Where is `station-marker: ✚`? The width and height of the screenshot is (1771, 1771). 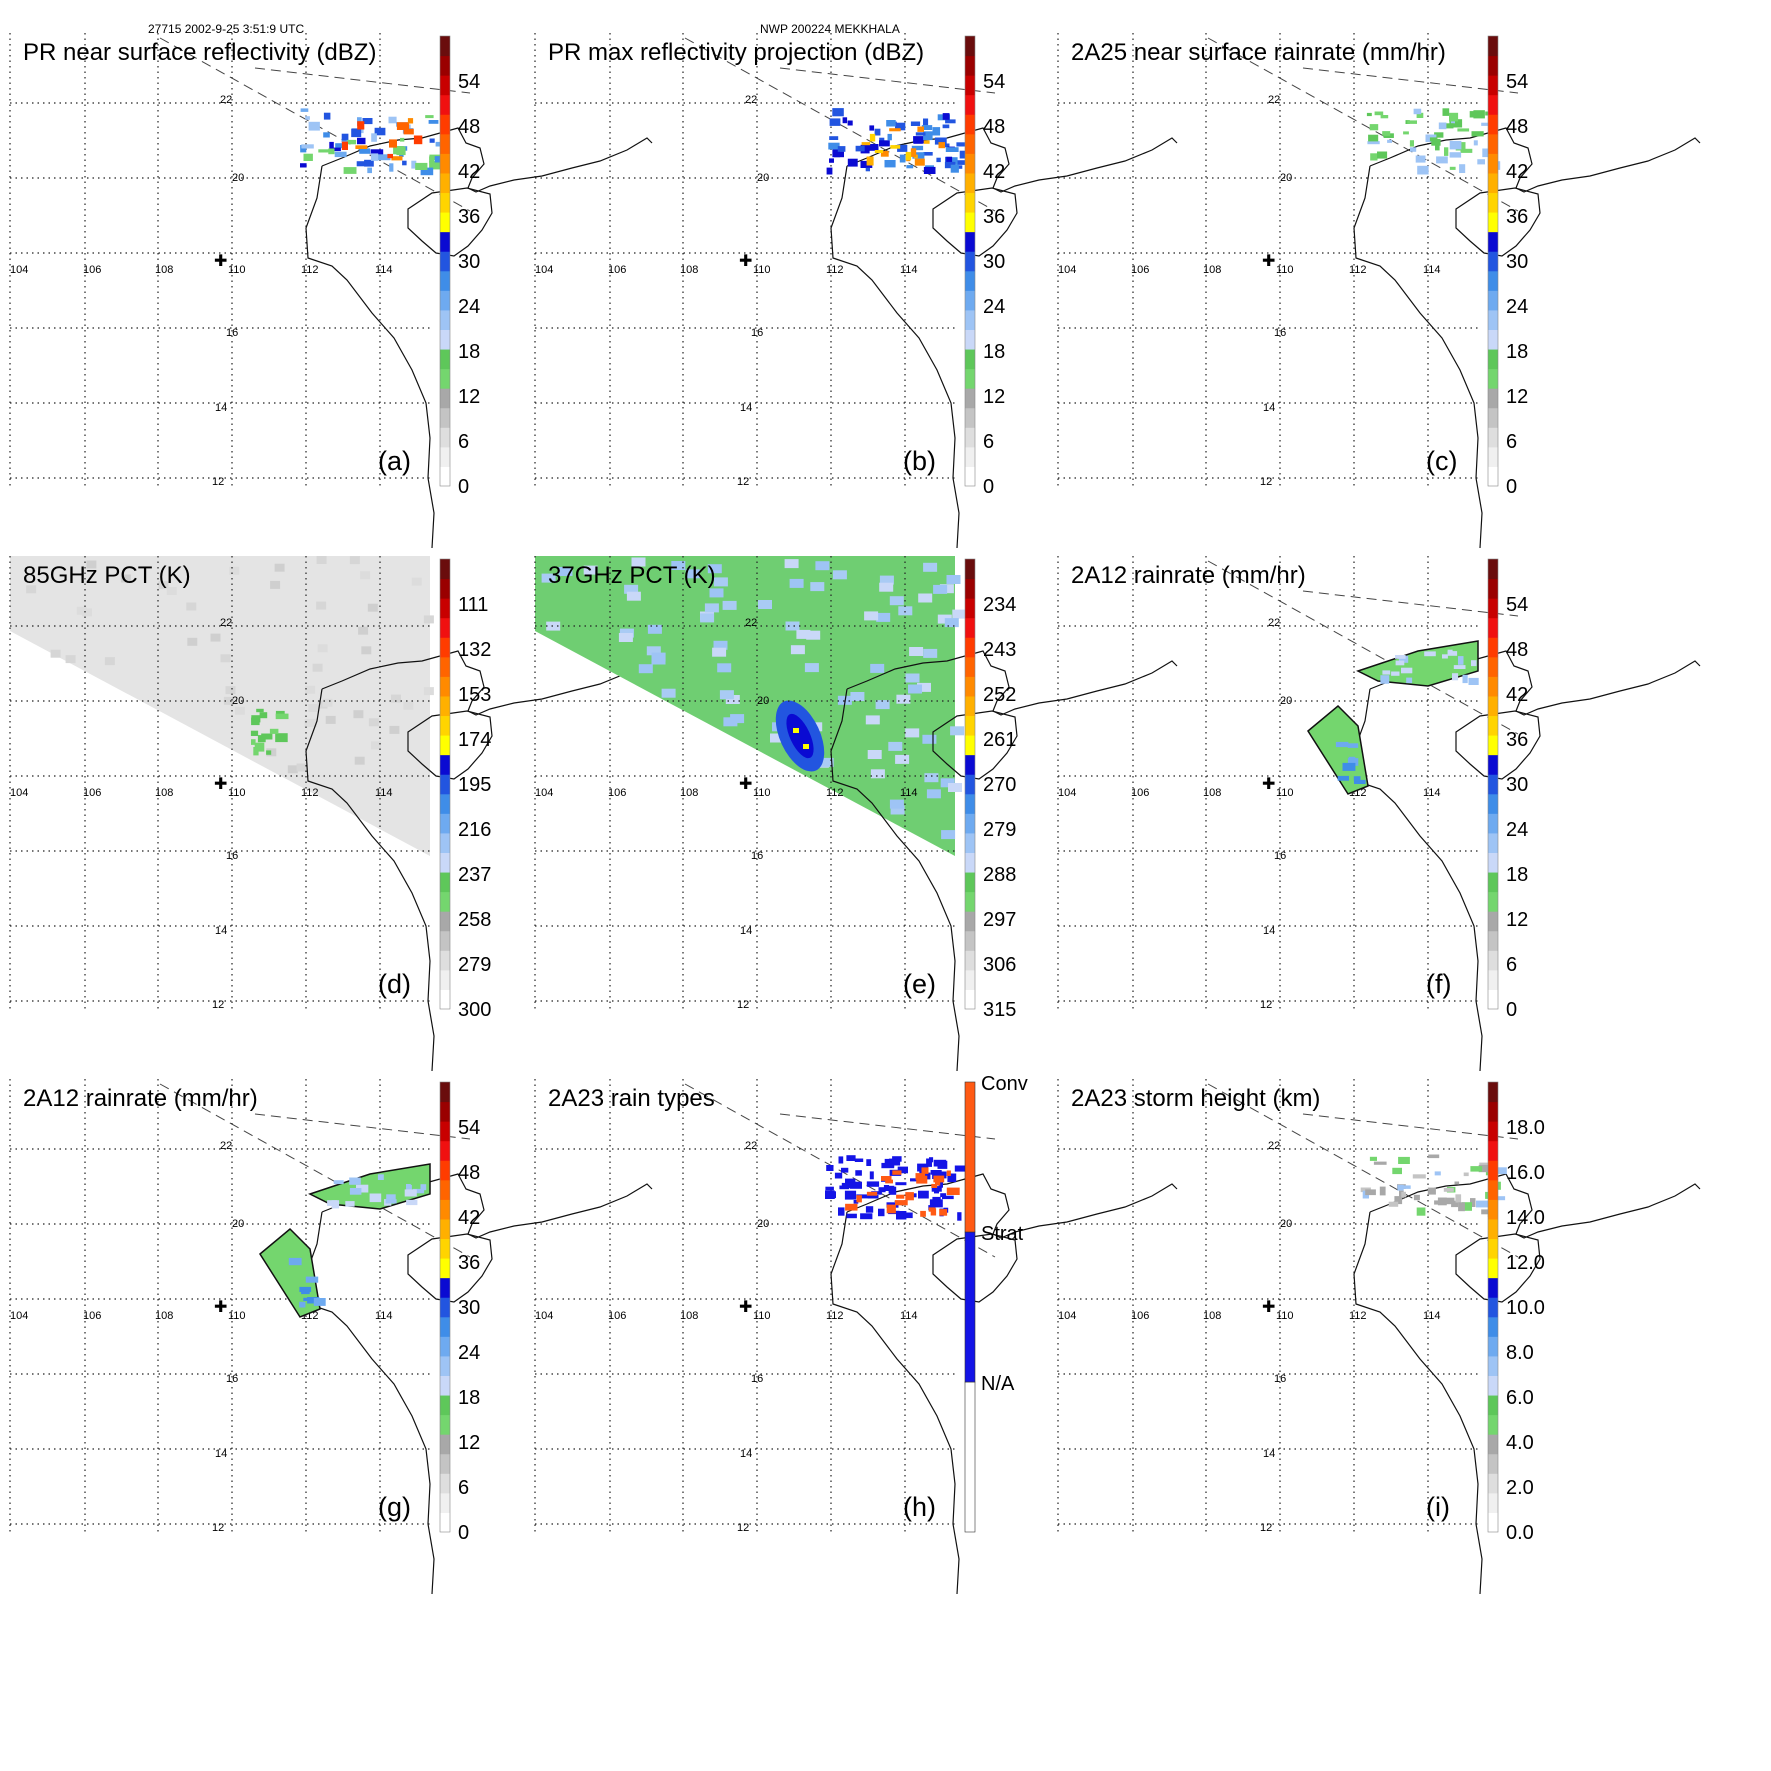 station-marker: ✚ is located at coordinates (745, 783).